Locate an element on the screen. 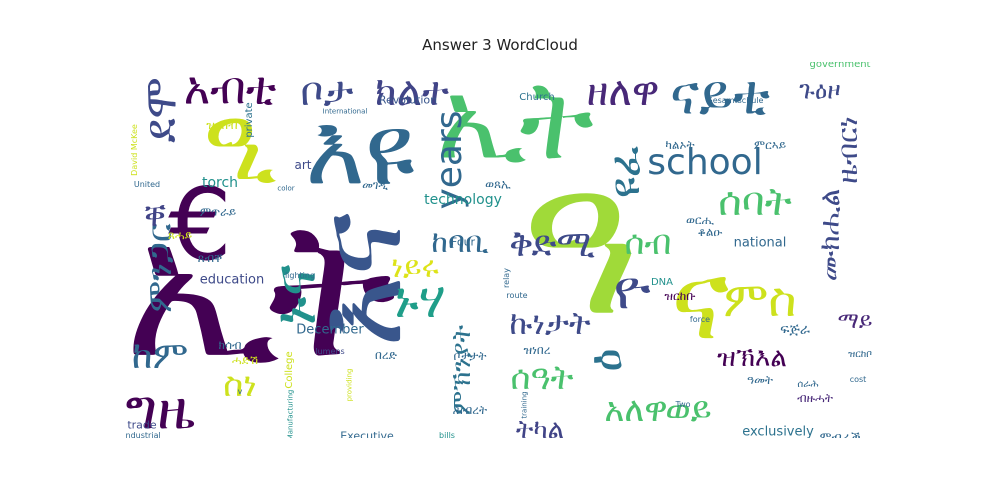  wordcloud-word: ሰባት is located at coordinates (755, 202).